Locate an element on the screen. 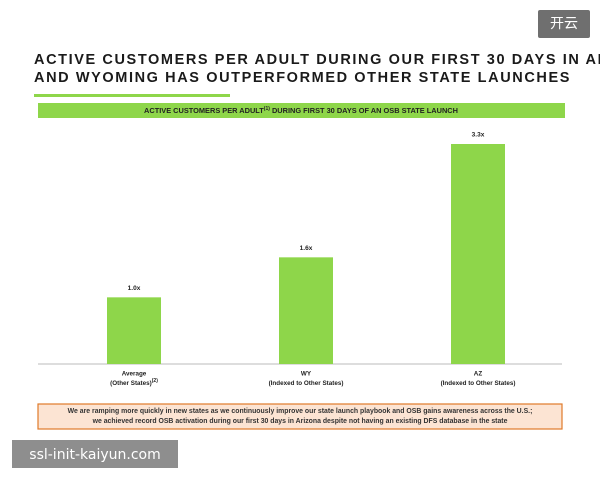  subtitle-banner is located at coordinates (301, 110).